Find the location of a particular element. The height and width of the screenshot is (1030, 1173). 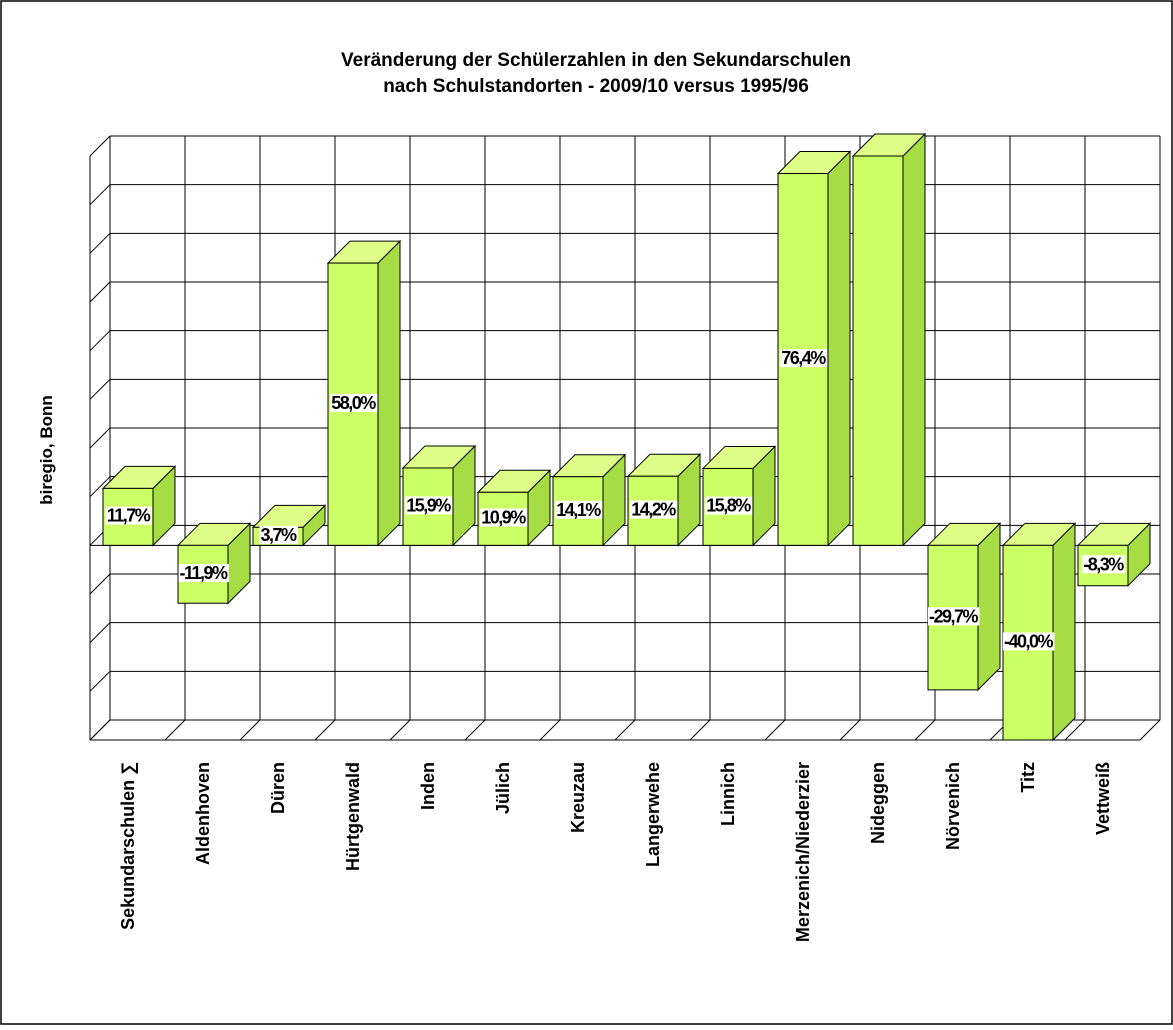

value-label: 58,0% is located at coordinates (353, 403).